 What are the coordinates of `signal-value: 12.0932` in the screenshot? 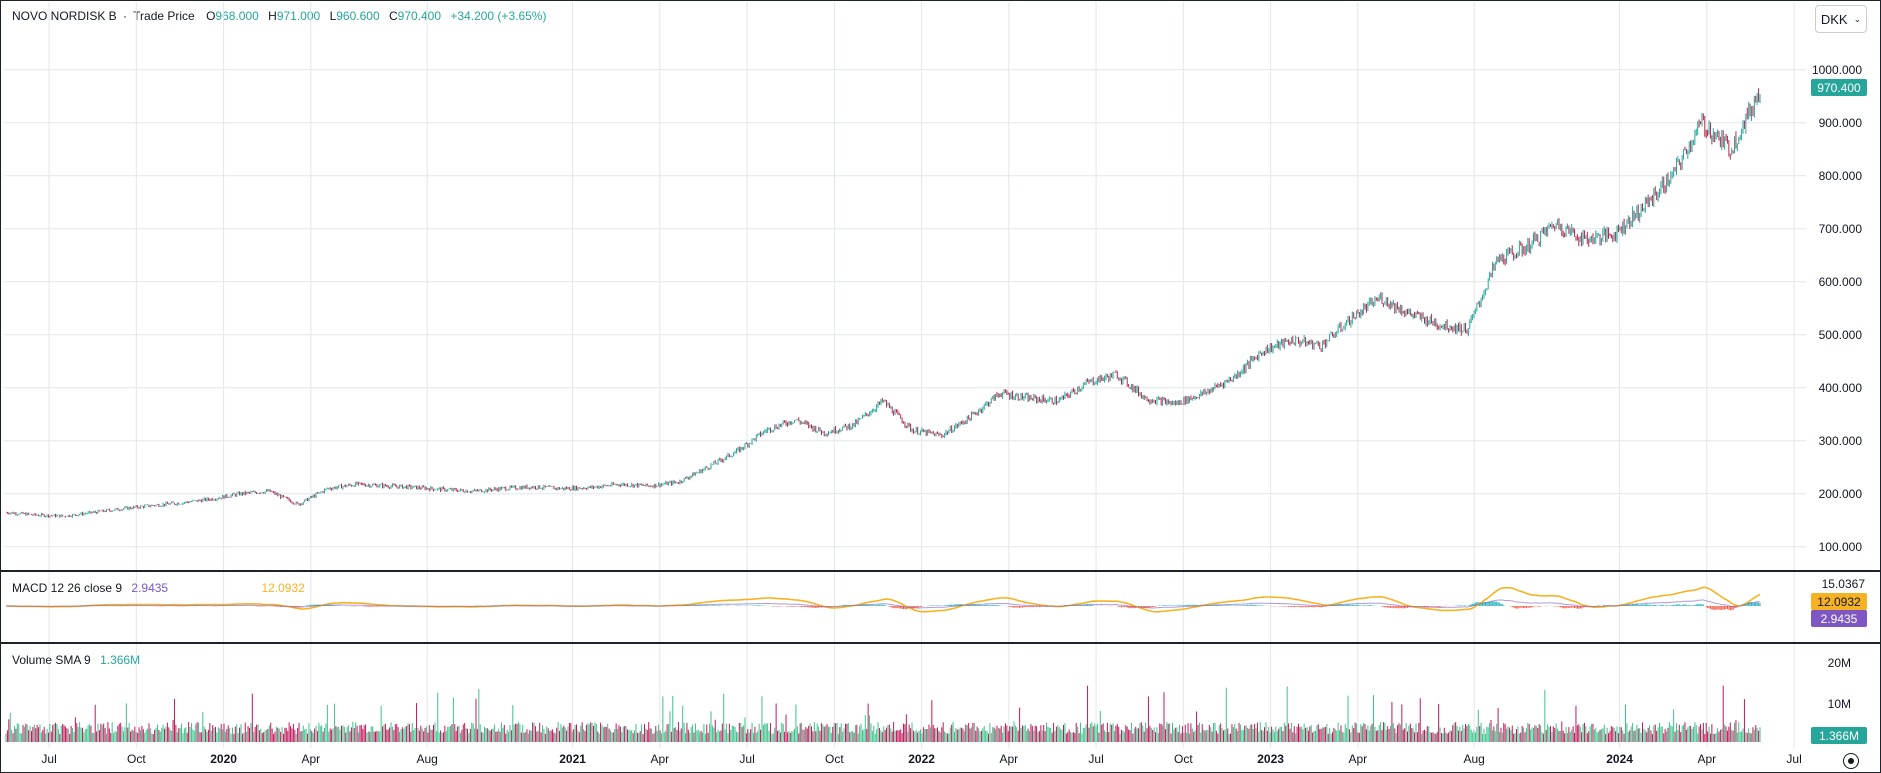 It's located at (283, 588).